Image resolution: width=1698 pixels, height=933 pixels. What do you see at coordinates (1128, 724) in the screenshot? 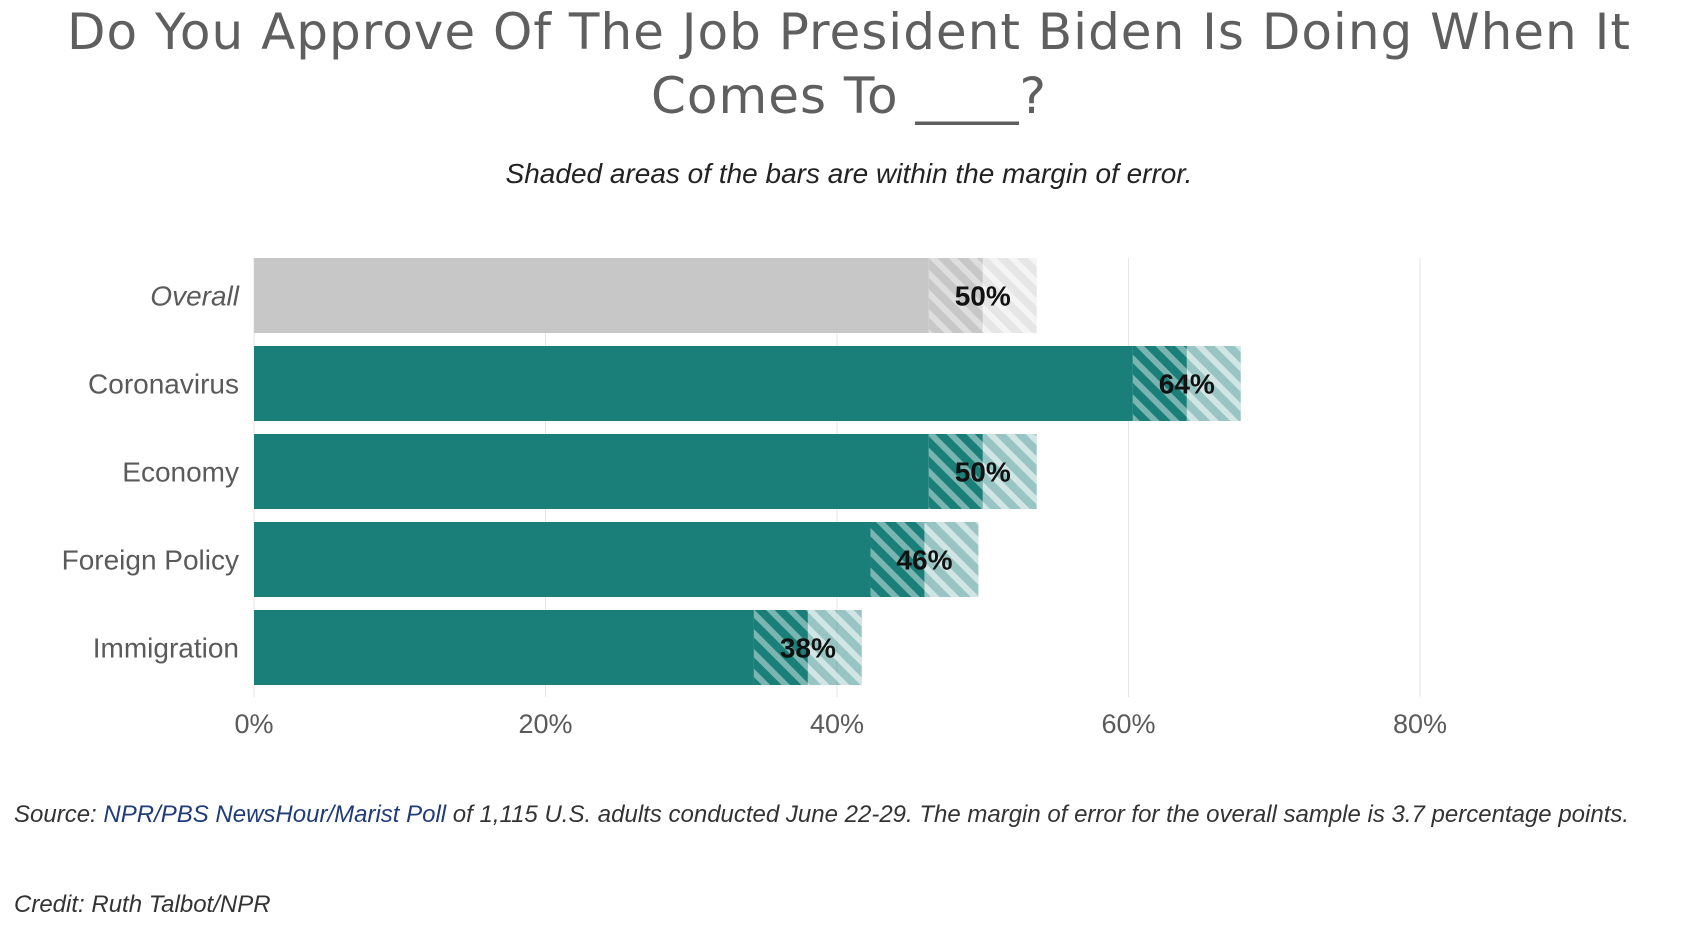
I see `x-tick-label: 60%` at bounding box center [1128, 724].